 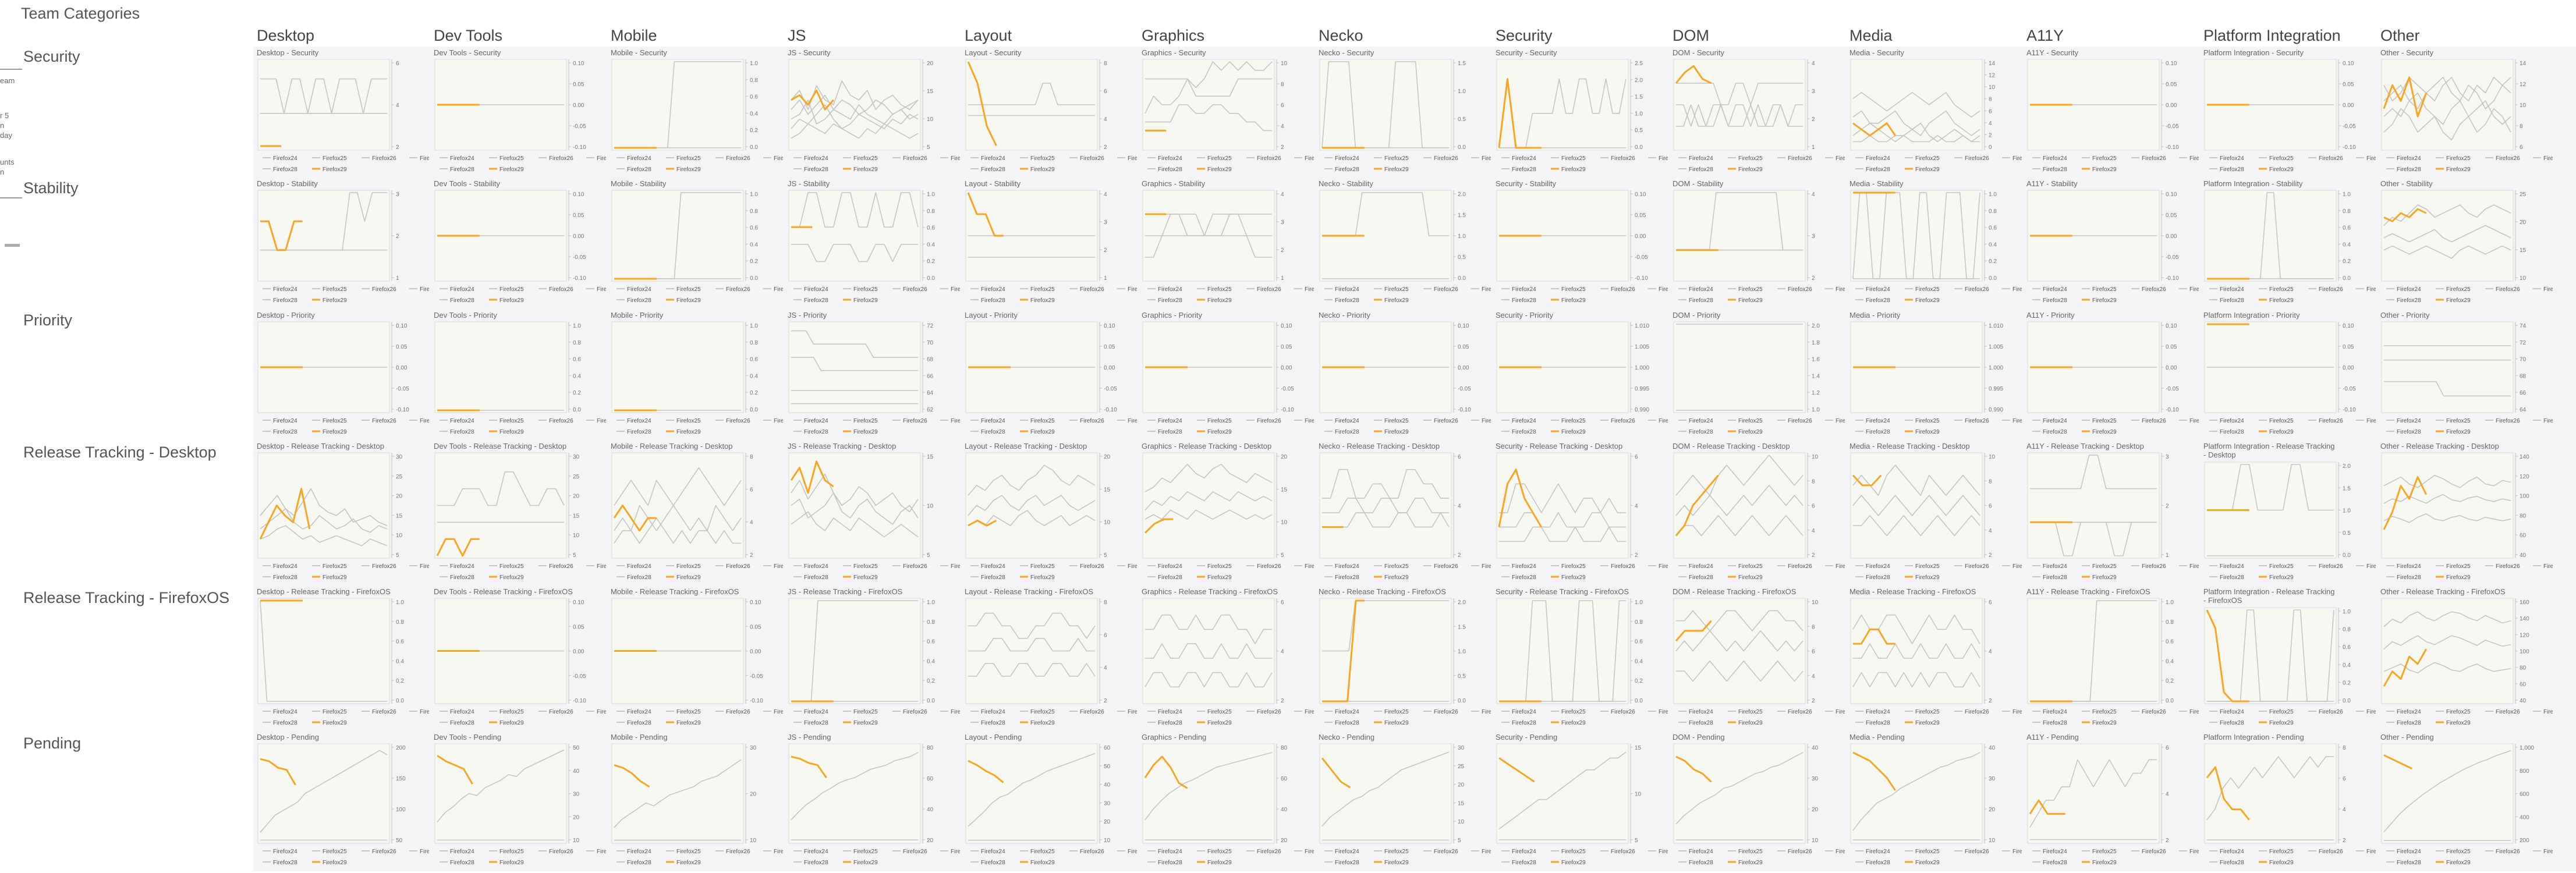 I want to click on y-tick-label: 1.010, so click(x=1642, y=326).